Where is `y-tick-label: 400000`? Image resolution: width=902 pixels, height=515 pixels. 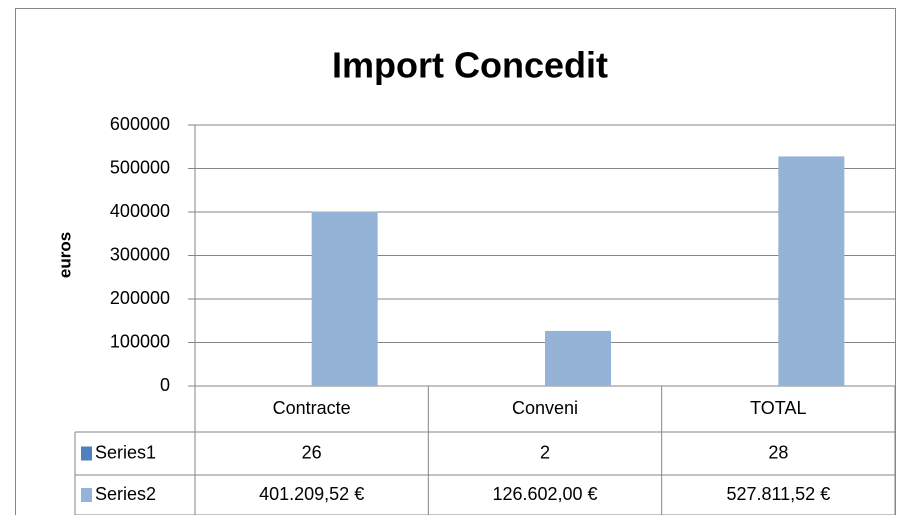 y-tick-label: 400000 is located at coordinates (140, 211).